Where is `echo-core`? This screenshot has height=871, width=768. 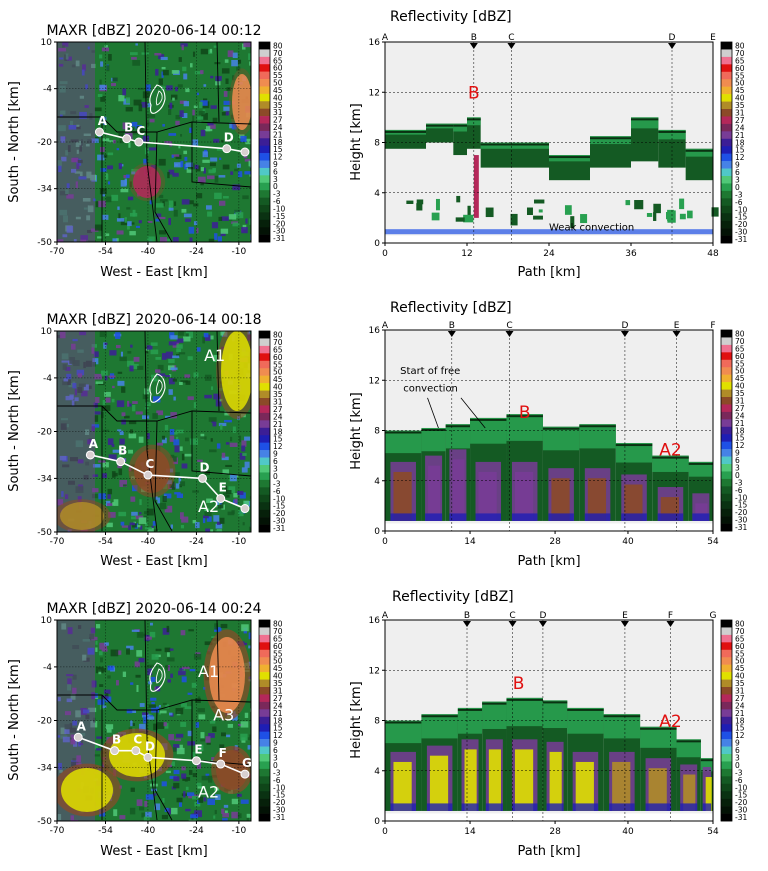
echo-core is located at coordinates (524, 496).